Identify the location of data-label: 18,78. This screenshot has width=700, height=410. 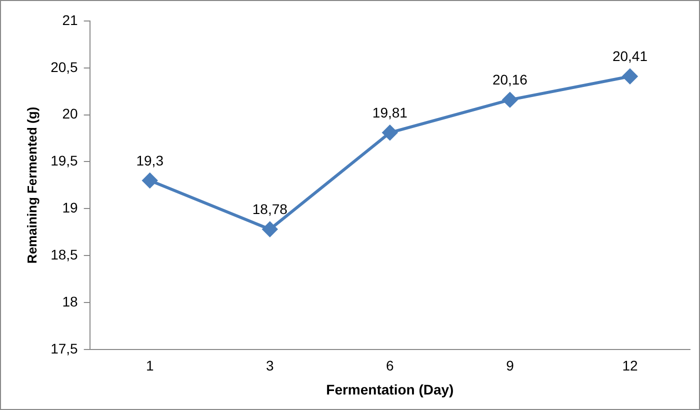
(270, 209).